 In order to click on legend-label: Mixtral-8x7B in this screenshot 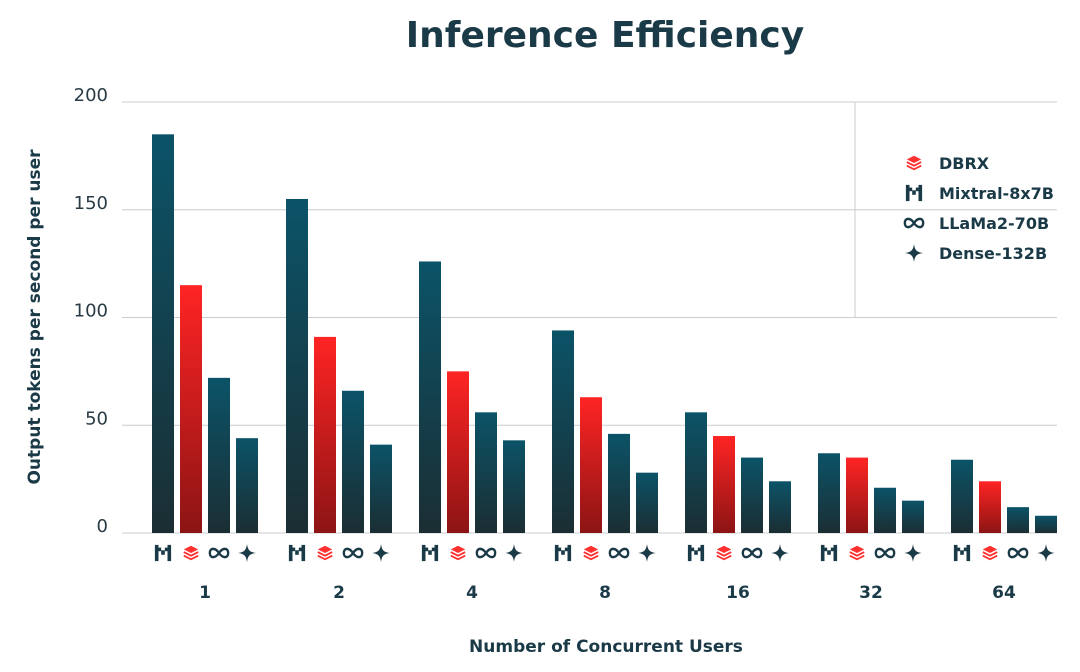, I will do `click(996, 193)`.